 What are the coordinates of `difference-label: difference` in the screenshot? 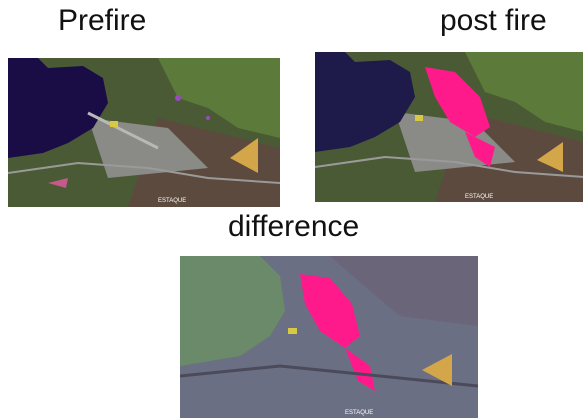 It's located at (294, 226).